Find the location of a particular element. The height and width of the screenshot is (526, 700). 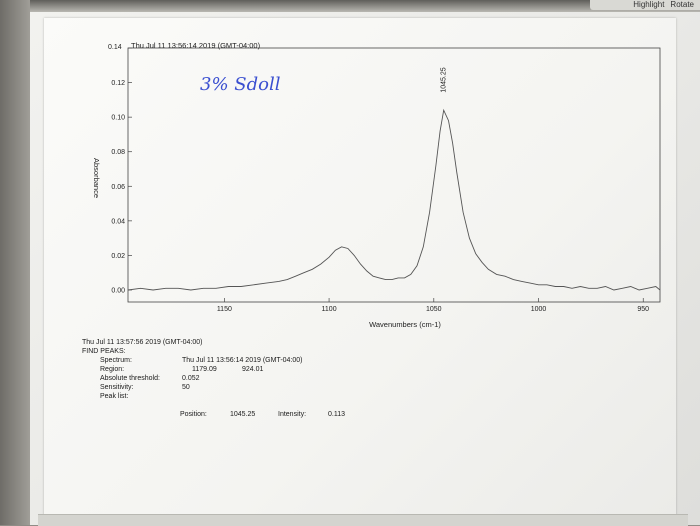

y-tick-label: 0.12 is located at coordinates (118, 83).